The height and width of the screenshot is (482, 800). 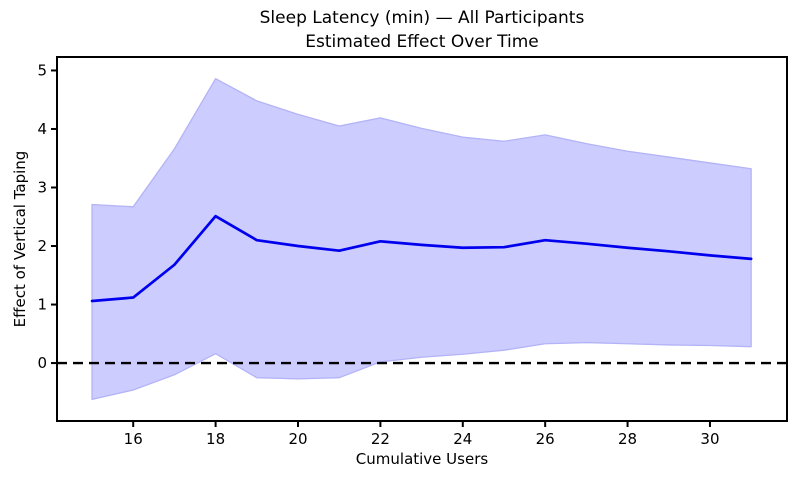 What do you see at coordinates (42, 129) in the screenshot?
I see `y-tick-label: 4` at bounding box center [42, 129].